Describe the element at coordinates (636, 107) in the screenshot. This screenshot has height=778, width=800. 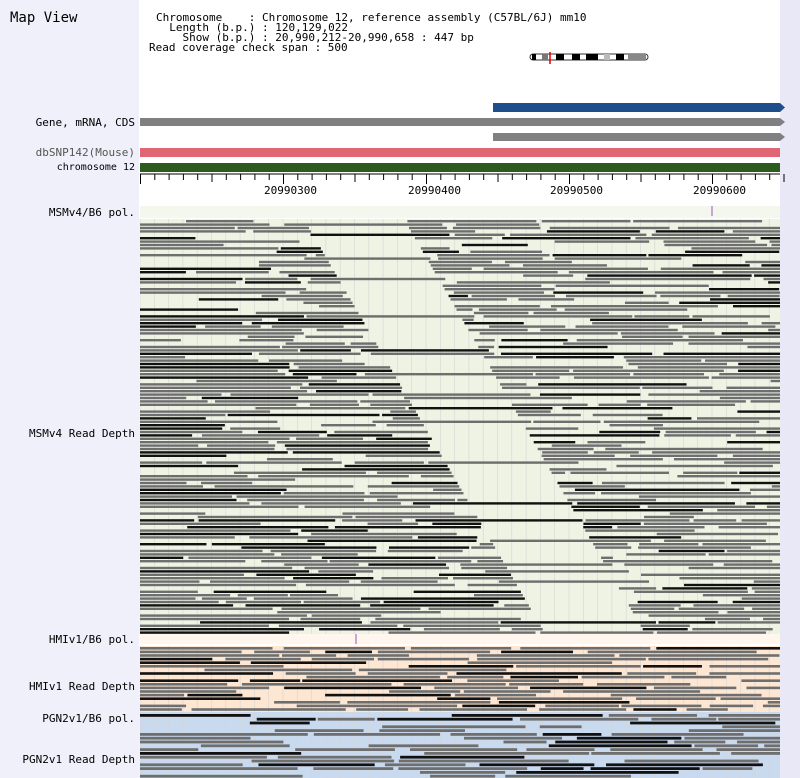
I see `gene-transcript-bar` at that location.